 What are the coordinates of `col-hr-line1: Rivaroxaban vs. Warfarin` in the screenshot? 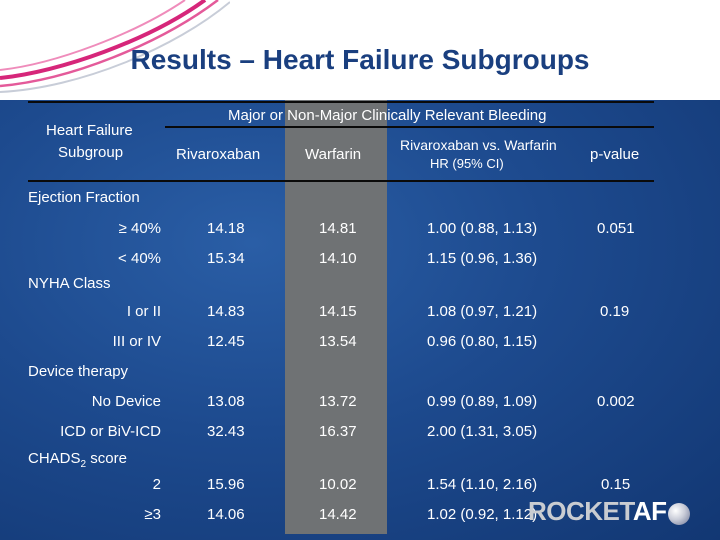 It's located at (478, 145).